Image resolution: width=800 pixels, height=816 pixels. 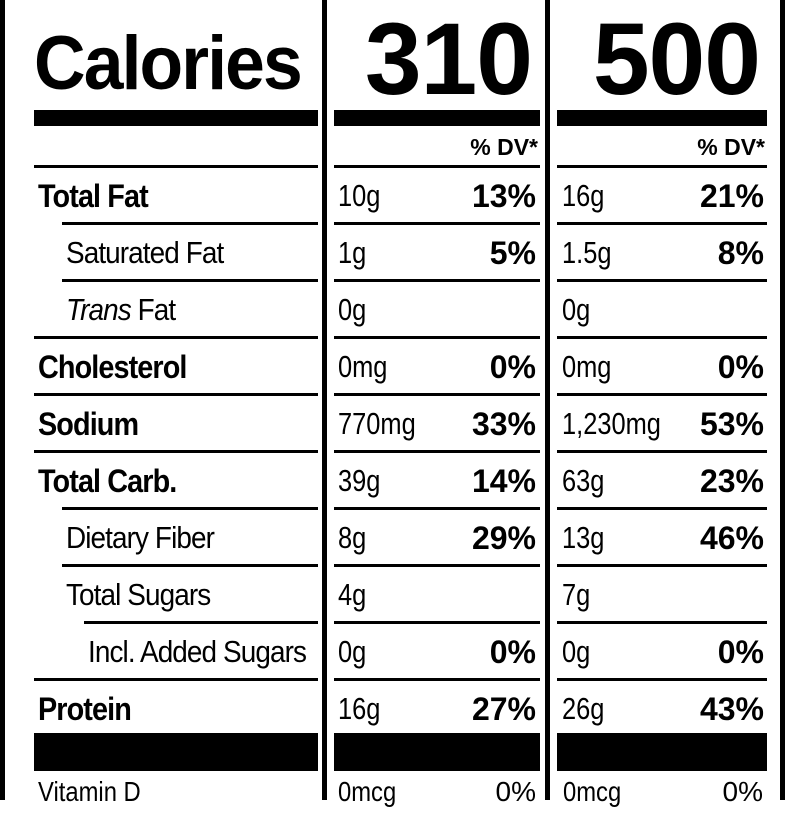 I want to click on thick-bar-right, so click(x=662, y=118).